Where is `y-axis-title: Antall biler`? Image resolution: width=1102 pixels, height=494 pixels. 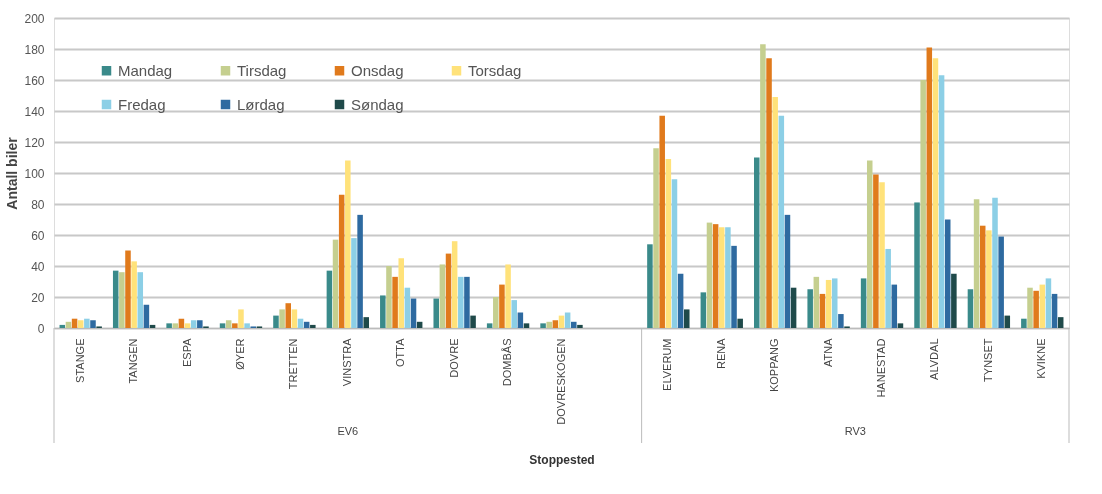 y-axis-title: Antall biler is located at coordinates (12, 173).